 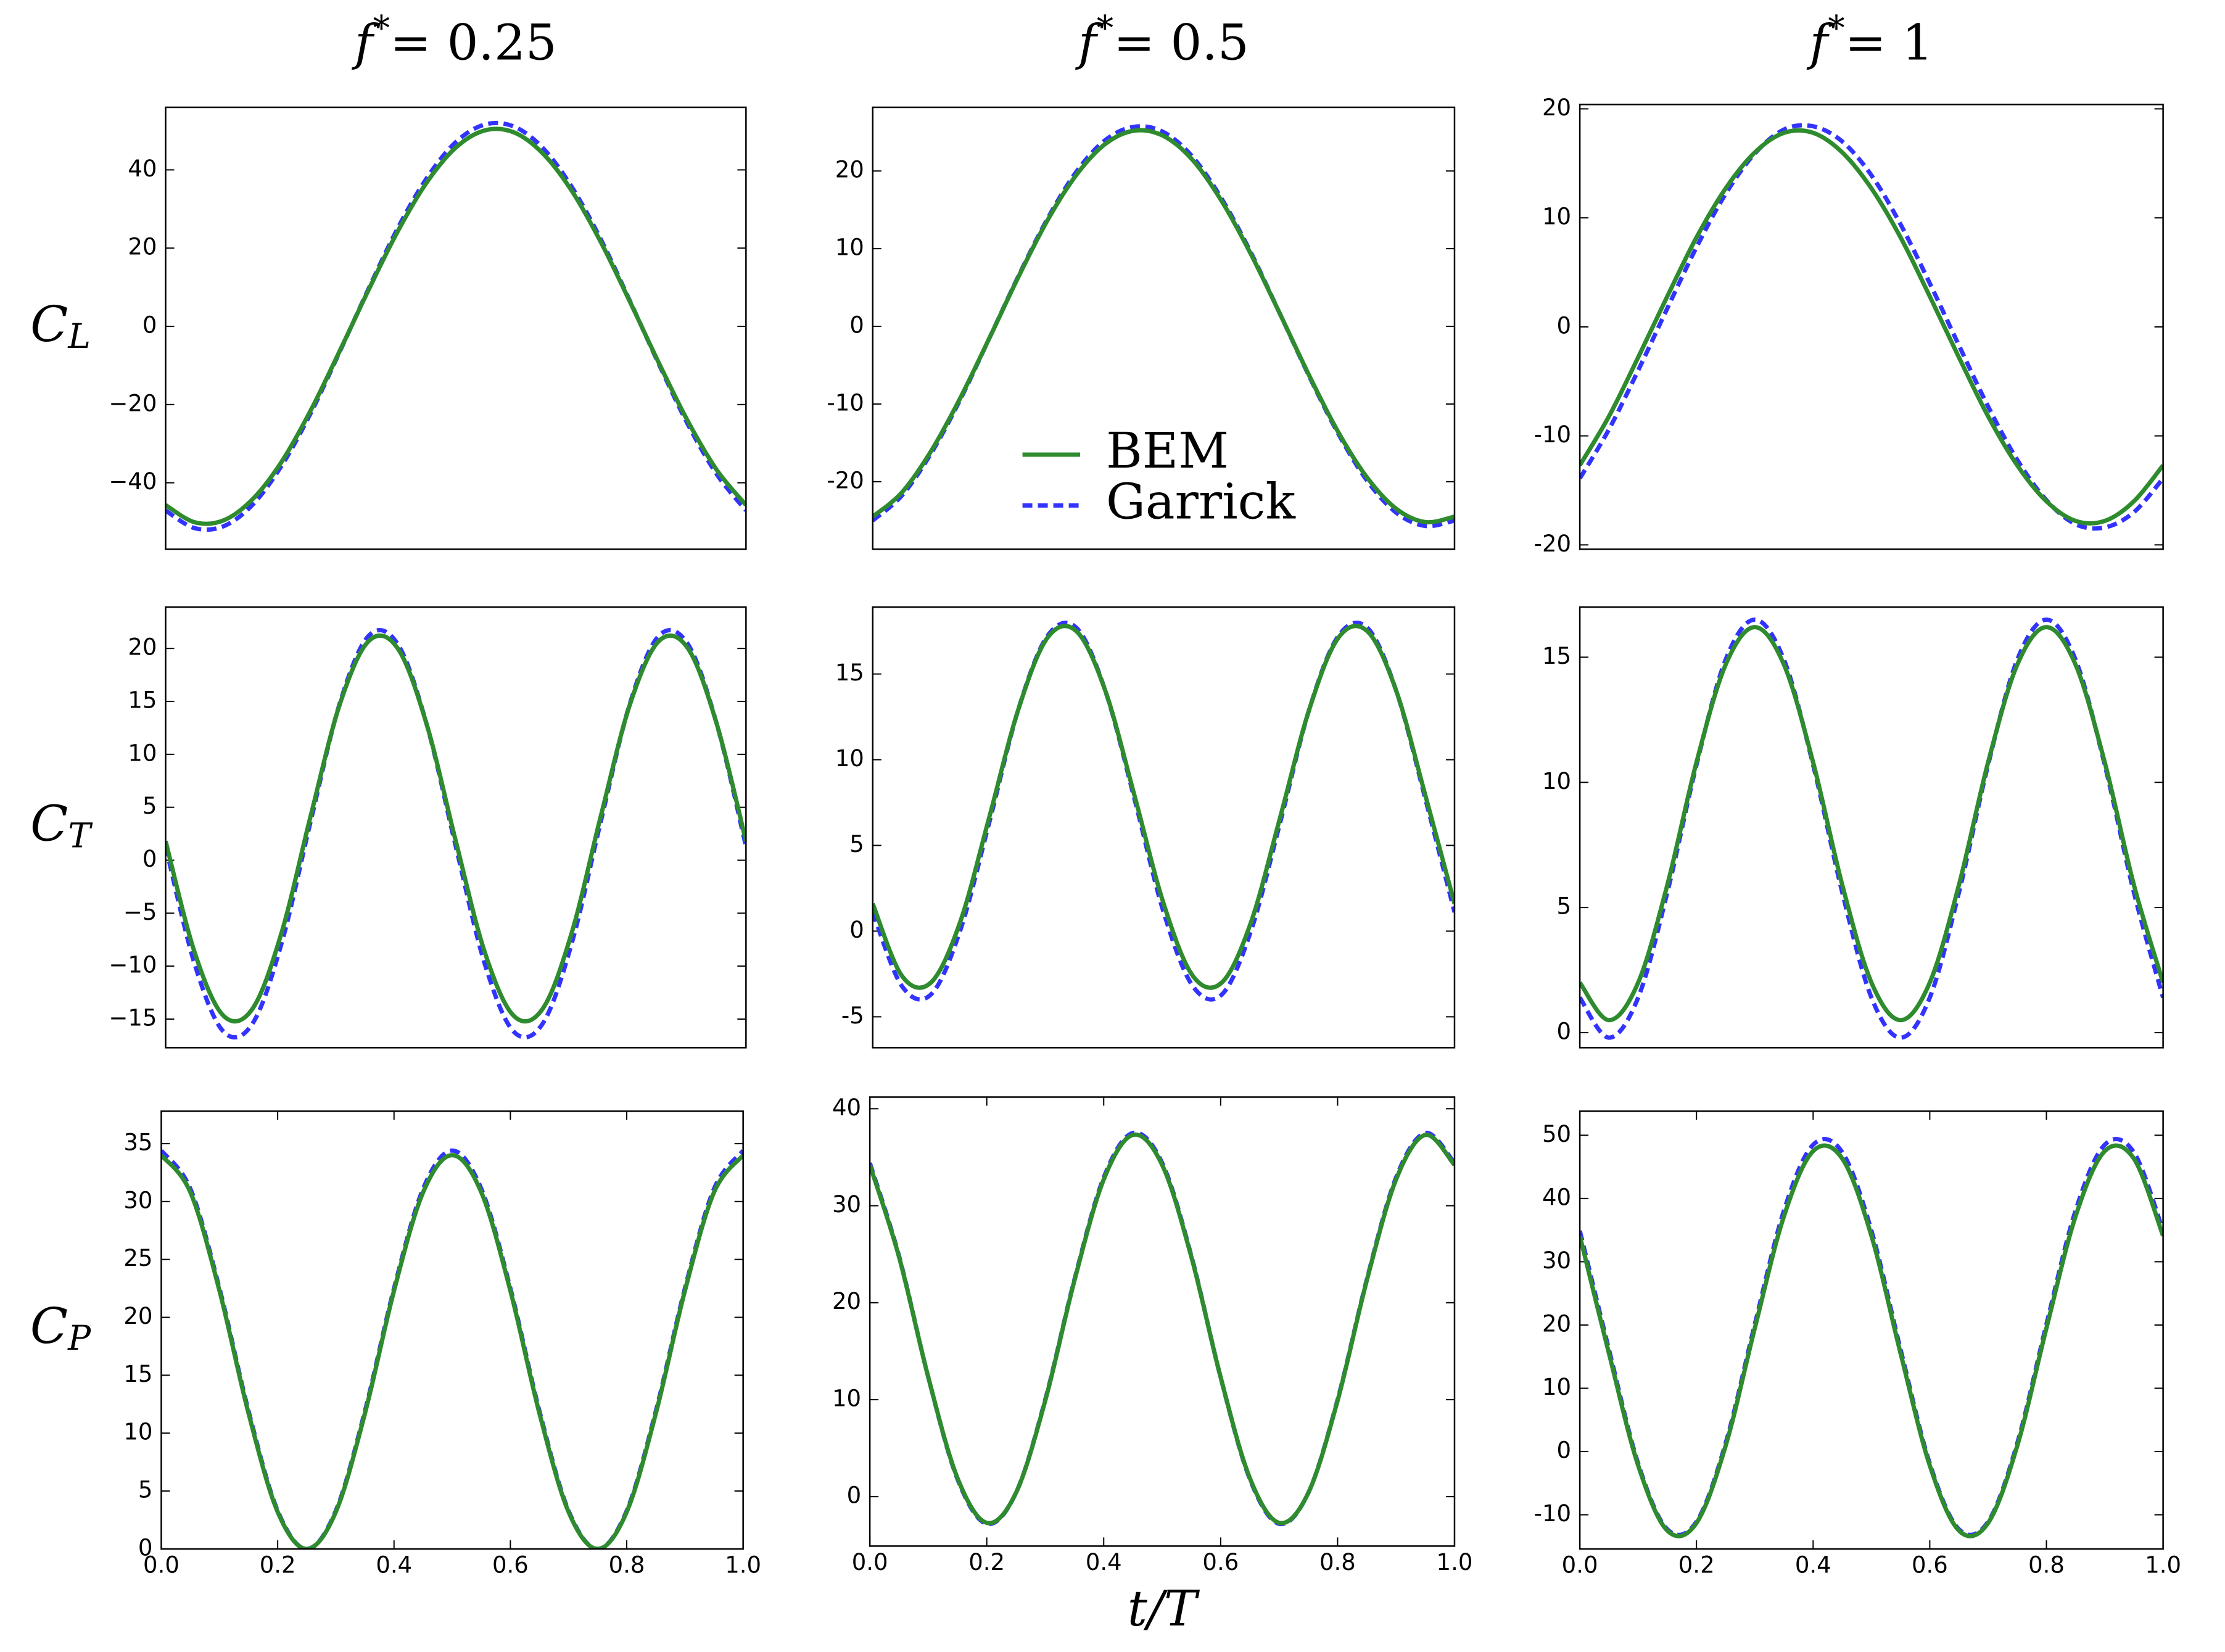 I want to click on y-tick-label: −10, so click(x=133, y=965).